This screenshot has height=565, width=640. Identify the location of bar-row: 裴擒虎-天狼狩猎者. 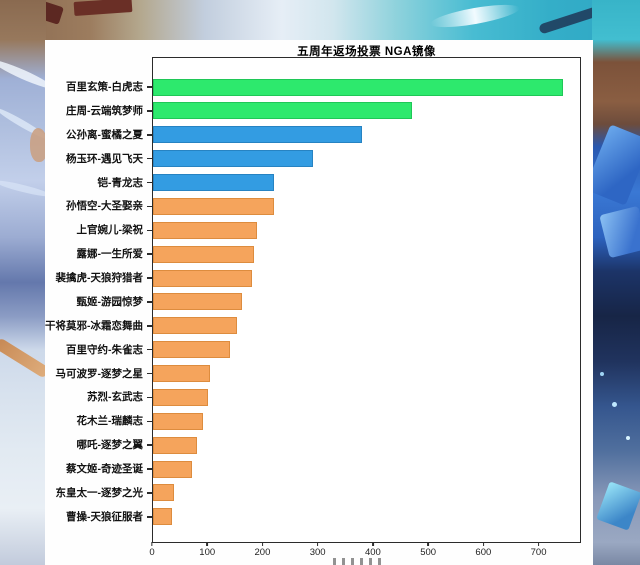
(318, 278).